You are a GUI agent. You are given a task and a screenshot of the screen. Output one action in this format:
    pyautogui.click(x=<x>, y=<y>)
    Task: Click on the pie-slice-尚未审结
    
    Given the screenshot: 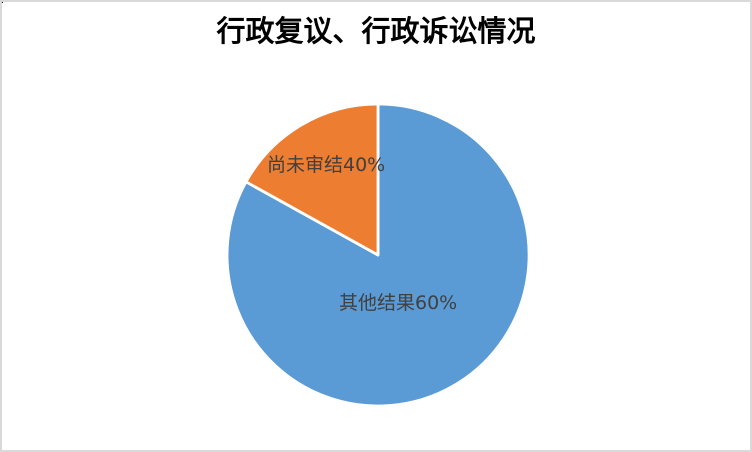 What is the action you would take?
    pyautogui.click(x=312, y=179)
    